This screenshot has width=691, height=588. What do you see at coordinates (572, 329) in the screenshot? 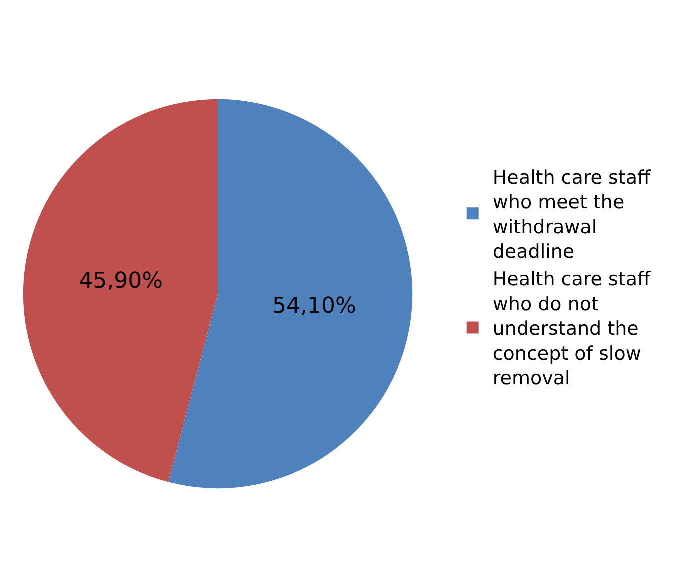
I see `legend-label: Health care staff who do not understand the concept of slow removal` at bounding box center [572, 329].